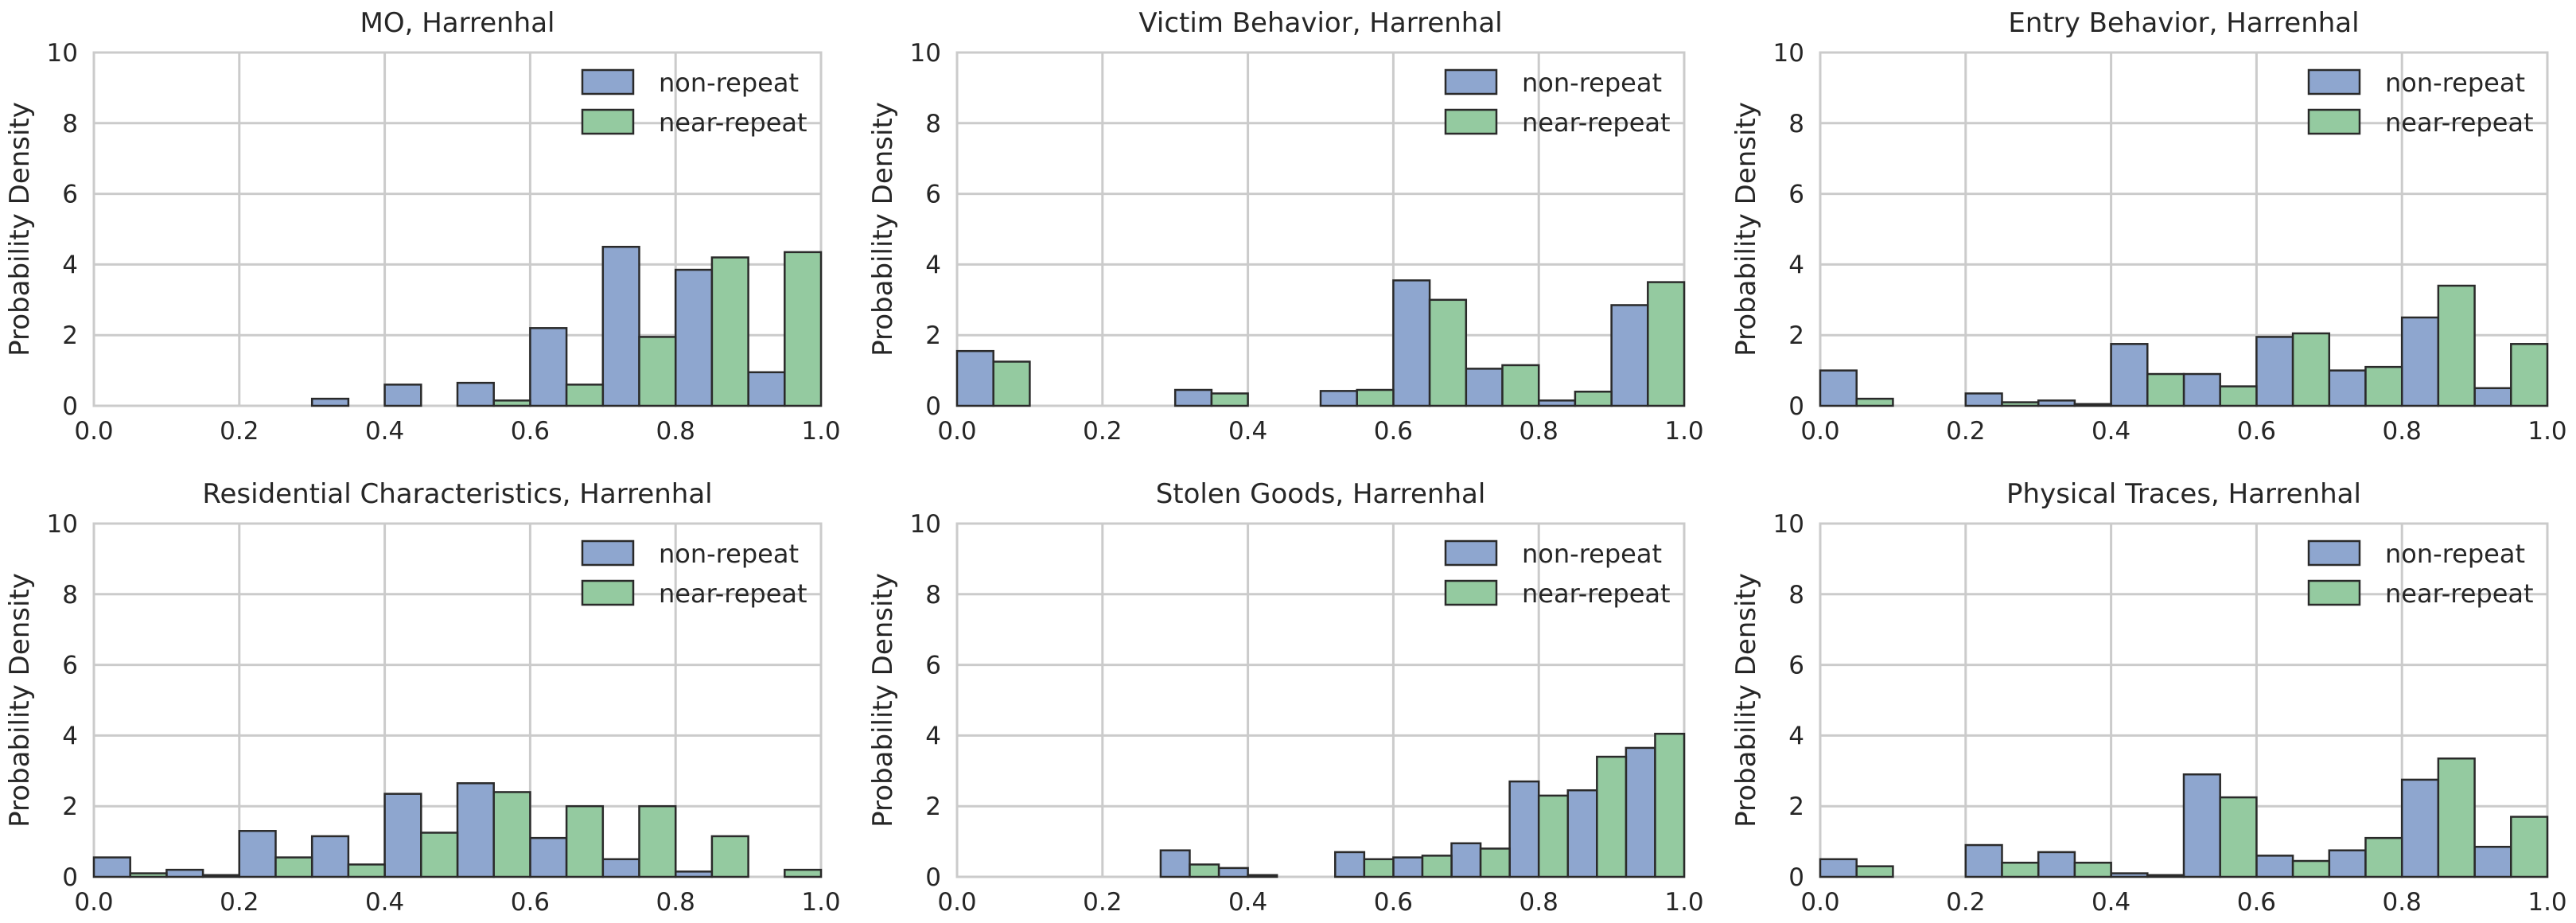 Image resolution: width=2576 pixels, height=923 pixels. Describe the element at coordinates (1966, 902) in the screenshot. I see `chart-5-xtick-0-2: 0.2` at that location.